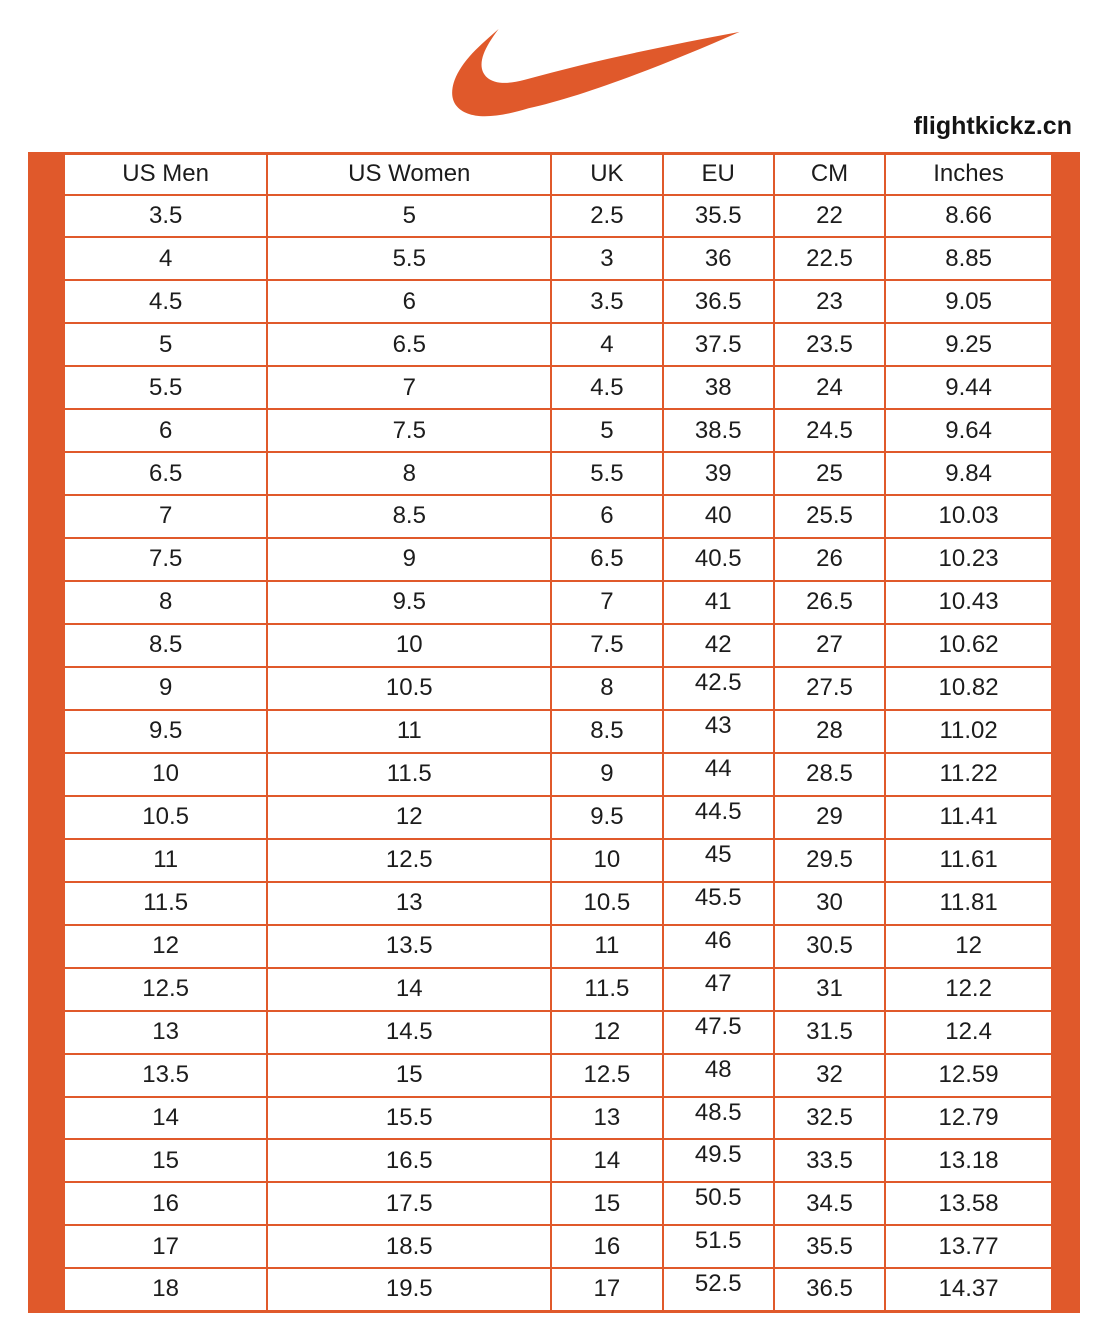 The image size is (1100, 1337). Describe the element at coordinates (969, 216) in the screenshot. I see `size-cell-inches: 8.66` at that location.